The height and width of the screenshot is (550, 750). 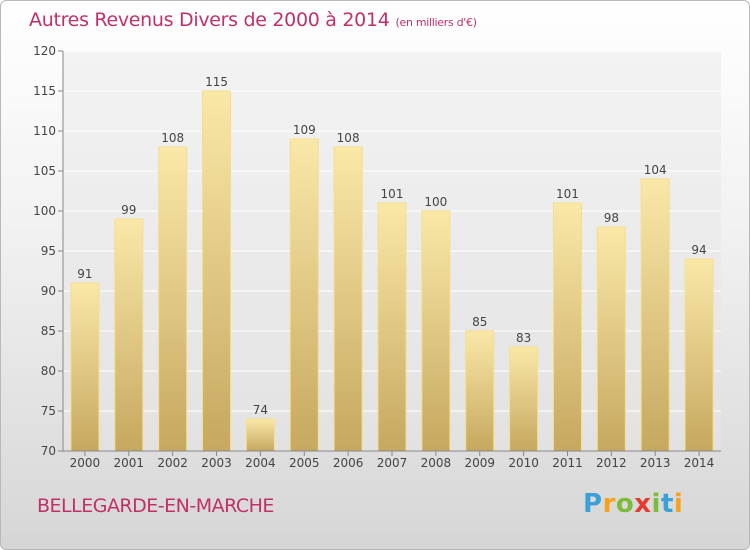 What do you see at coordinates (216, 82) in the screenshot?
I see `data-label: 115` at bounding box center [216, 82].